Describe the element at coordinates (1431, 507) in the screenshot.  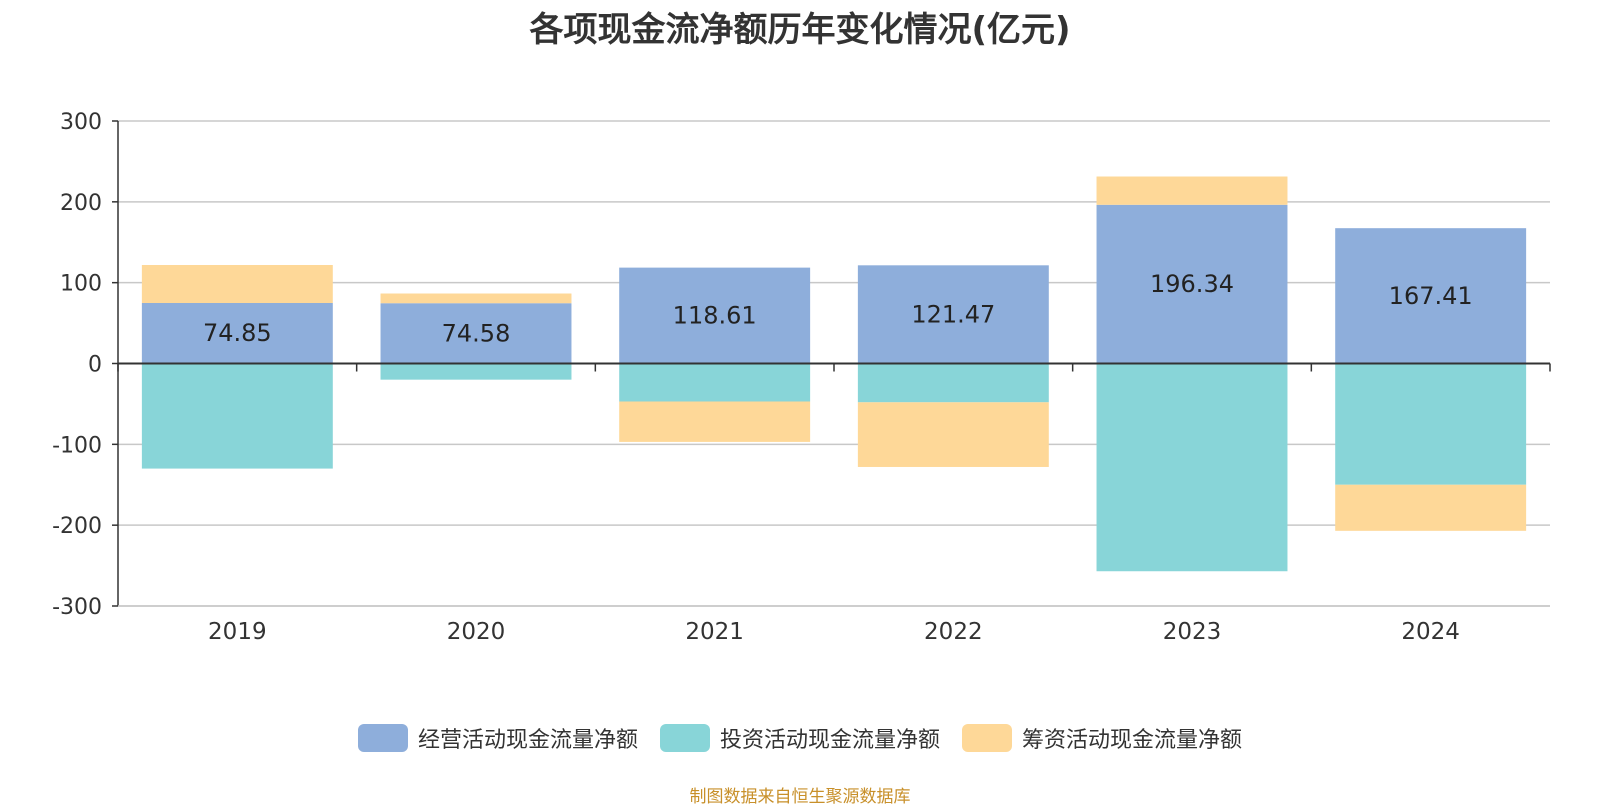
I see `bar-2024-s2` at that location.